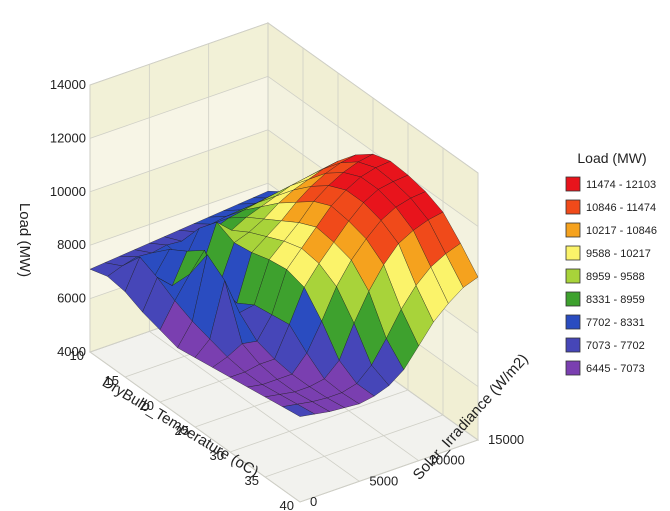 The height and width of the screenshot is (511, 670). I want to click on z-axis-ticks: 4000 6000 8000 10000 12000 14000, so click(68, 218).